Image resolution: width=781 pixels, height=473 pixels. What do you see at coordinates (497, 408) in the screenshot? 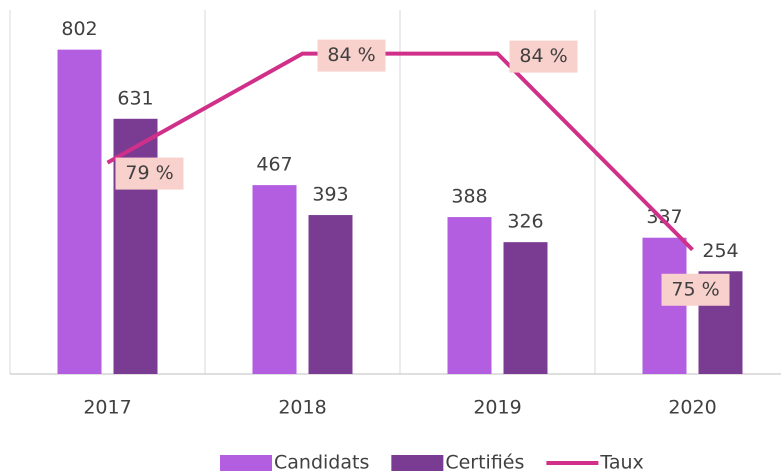
I see `x-tick-label: 2019` at bounding box center [497, 408].